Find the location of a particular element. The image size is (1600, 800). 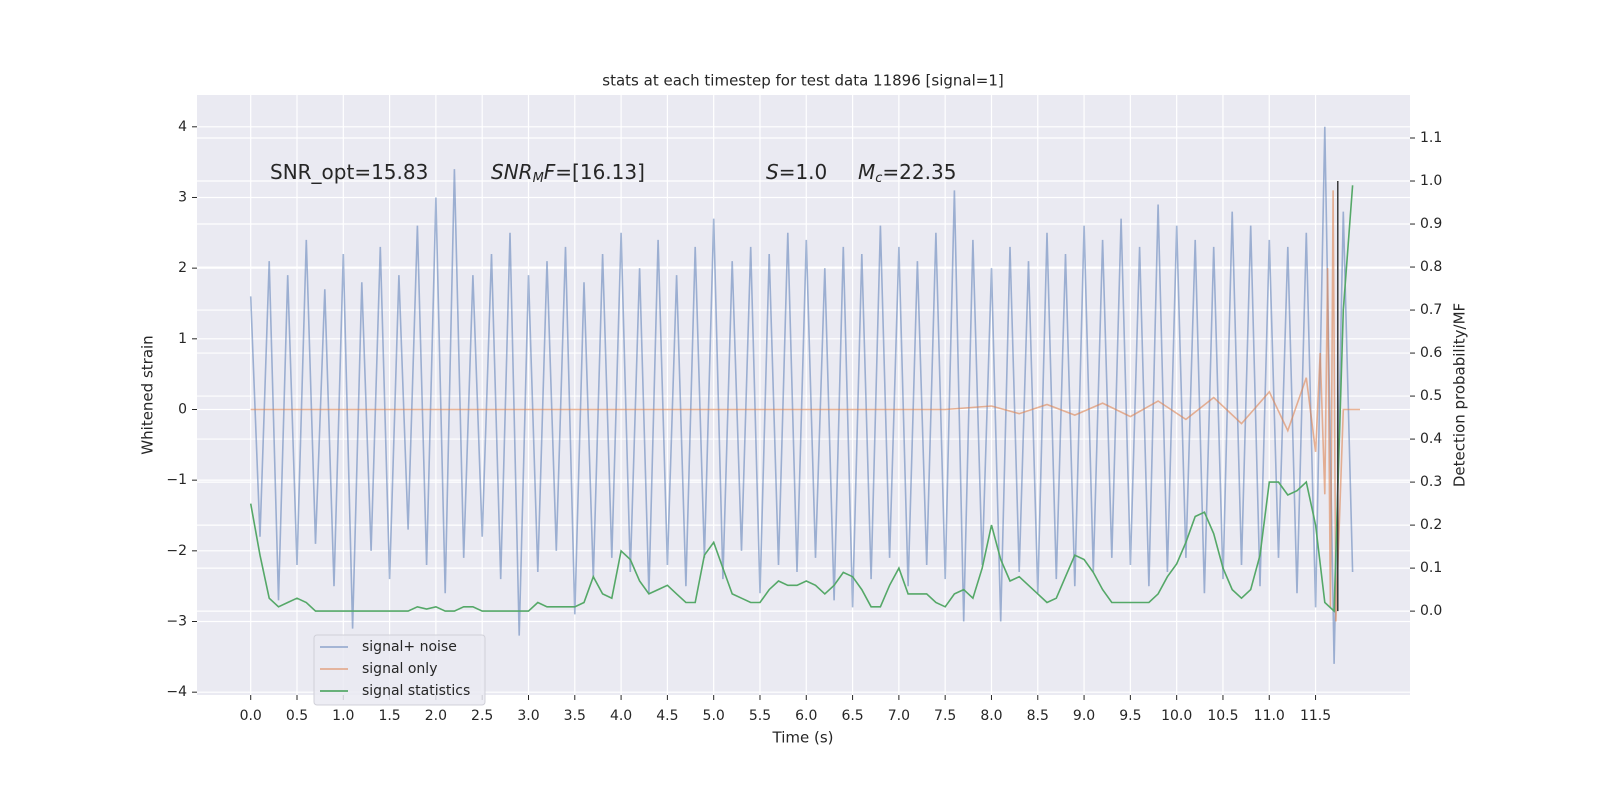

y-tick-label: −3 is located at coordinates (176, 622).